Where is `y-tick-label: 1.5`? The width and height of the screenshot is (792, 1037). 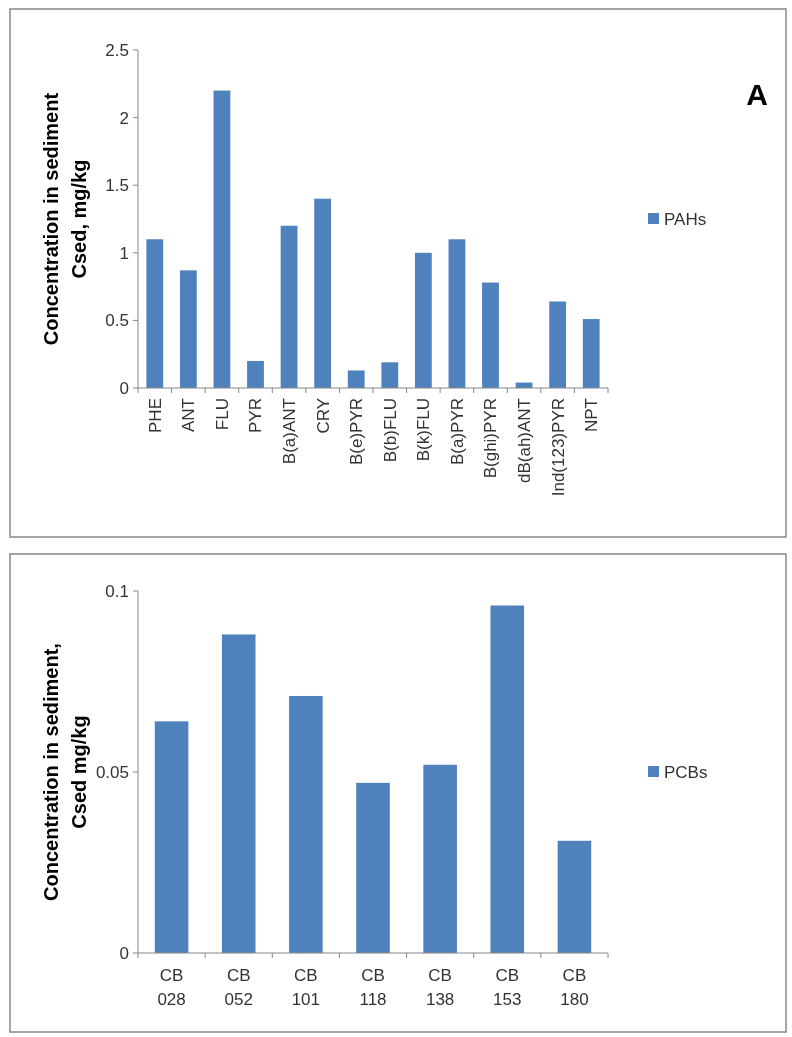 y-tick-label: 1.5 is located at coordinates (117, 186).